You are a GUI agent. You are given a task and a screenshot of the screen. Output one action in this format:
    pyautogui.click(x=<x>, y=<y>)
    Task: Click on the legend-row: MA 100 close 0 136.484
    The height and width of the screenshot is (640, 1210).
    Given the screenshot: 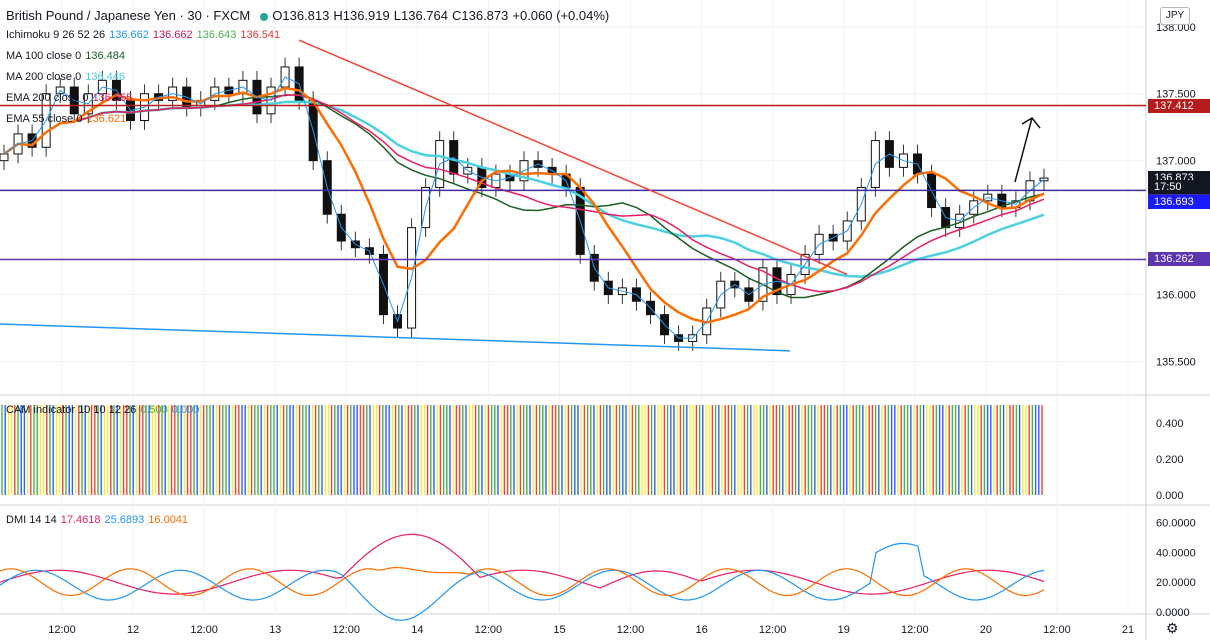 What is the action you would take?
    pyautogui.click(x=67, y=56)
    